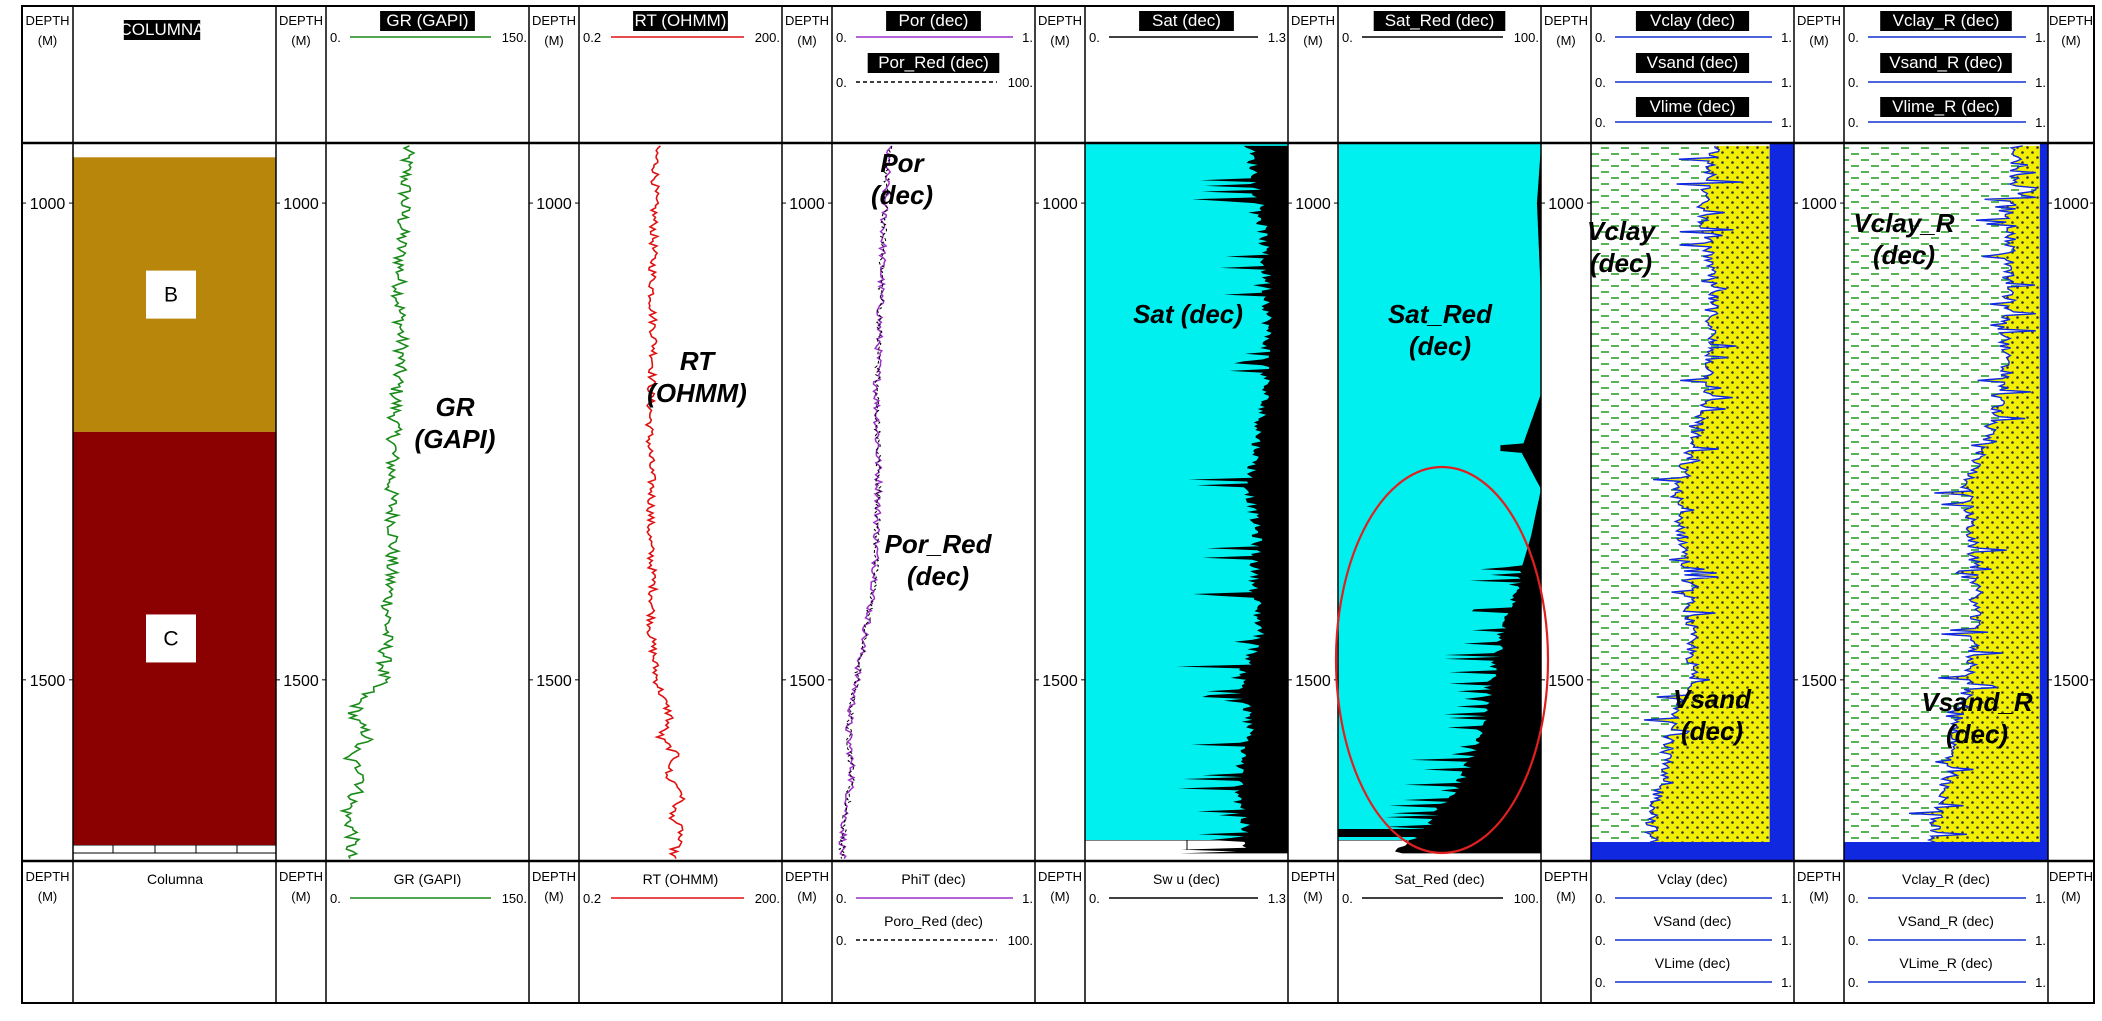  I want to click on header-curve-name: Sat (dec), so click(1186, 20).